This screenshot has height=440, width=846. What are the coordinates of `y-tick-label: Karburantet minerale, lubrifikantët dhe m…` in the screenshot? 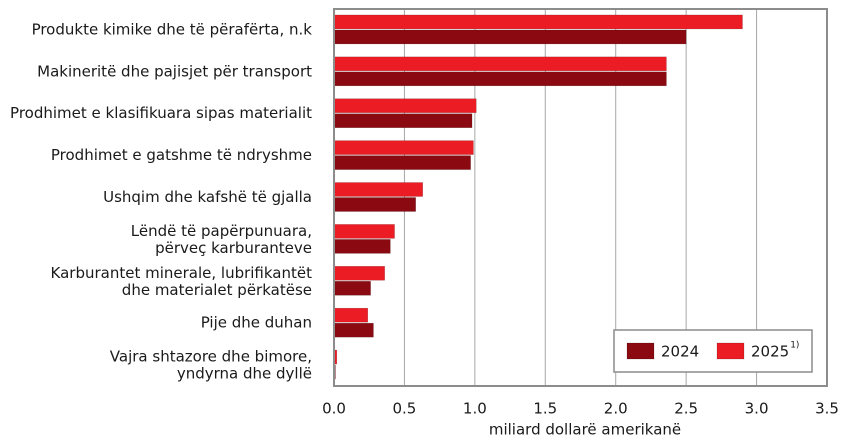 It's located at (182, 280).